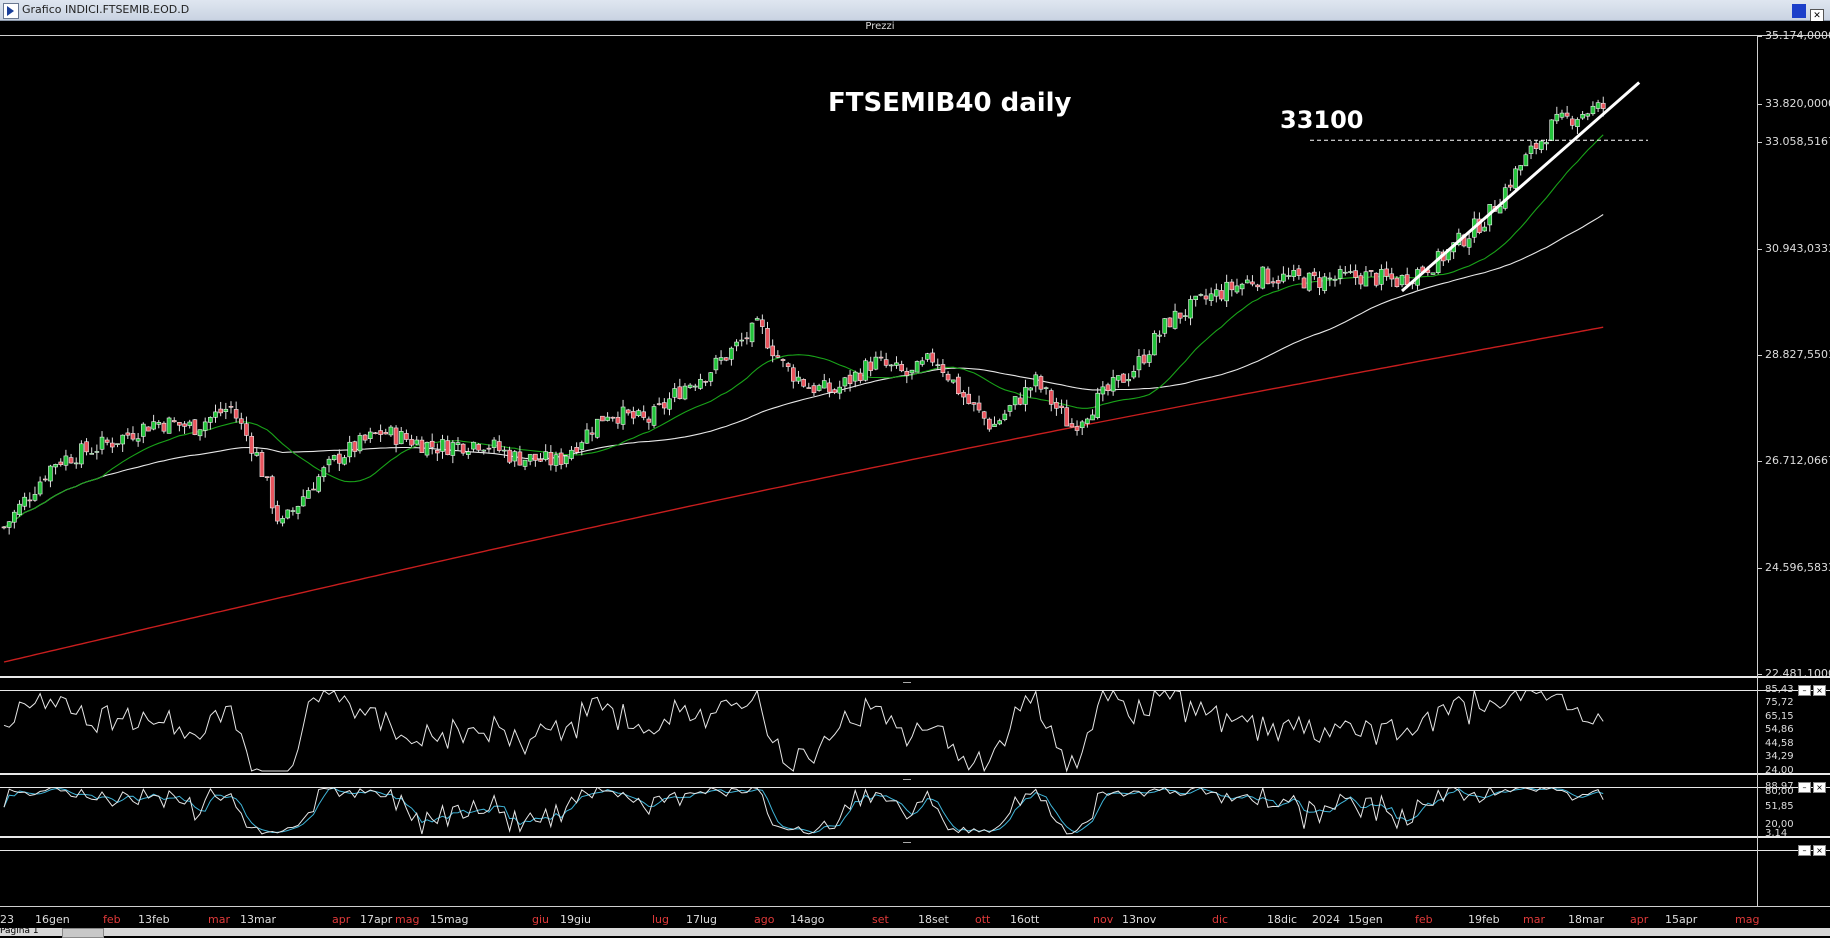 This screenshot has height=938, width=1830. I want to click on restore-button, so click(1799, 11).